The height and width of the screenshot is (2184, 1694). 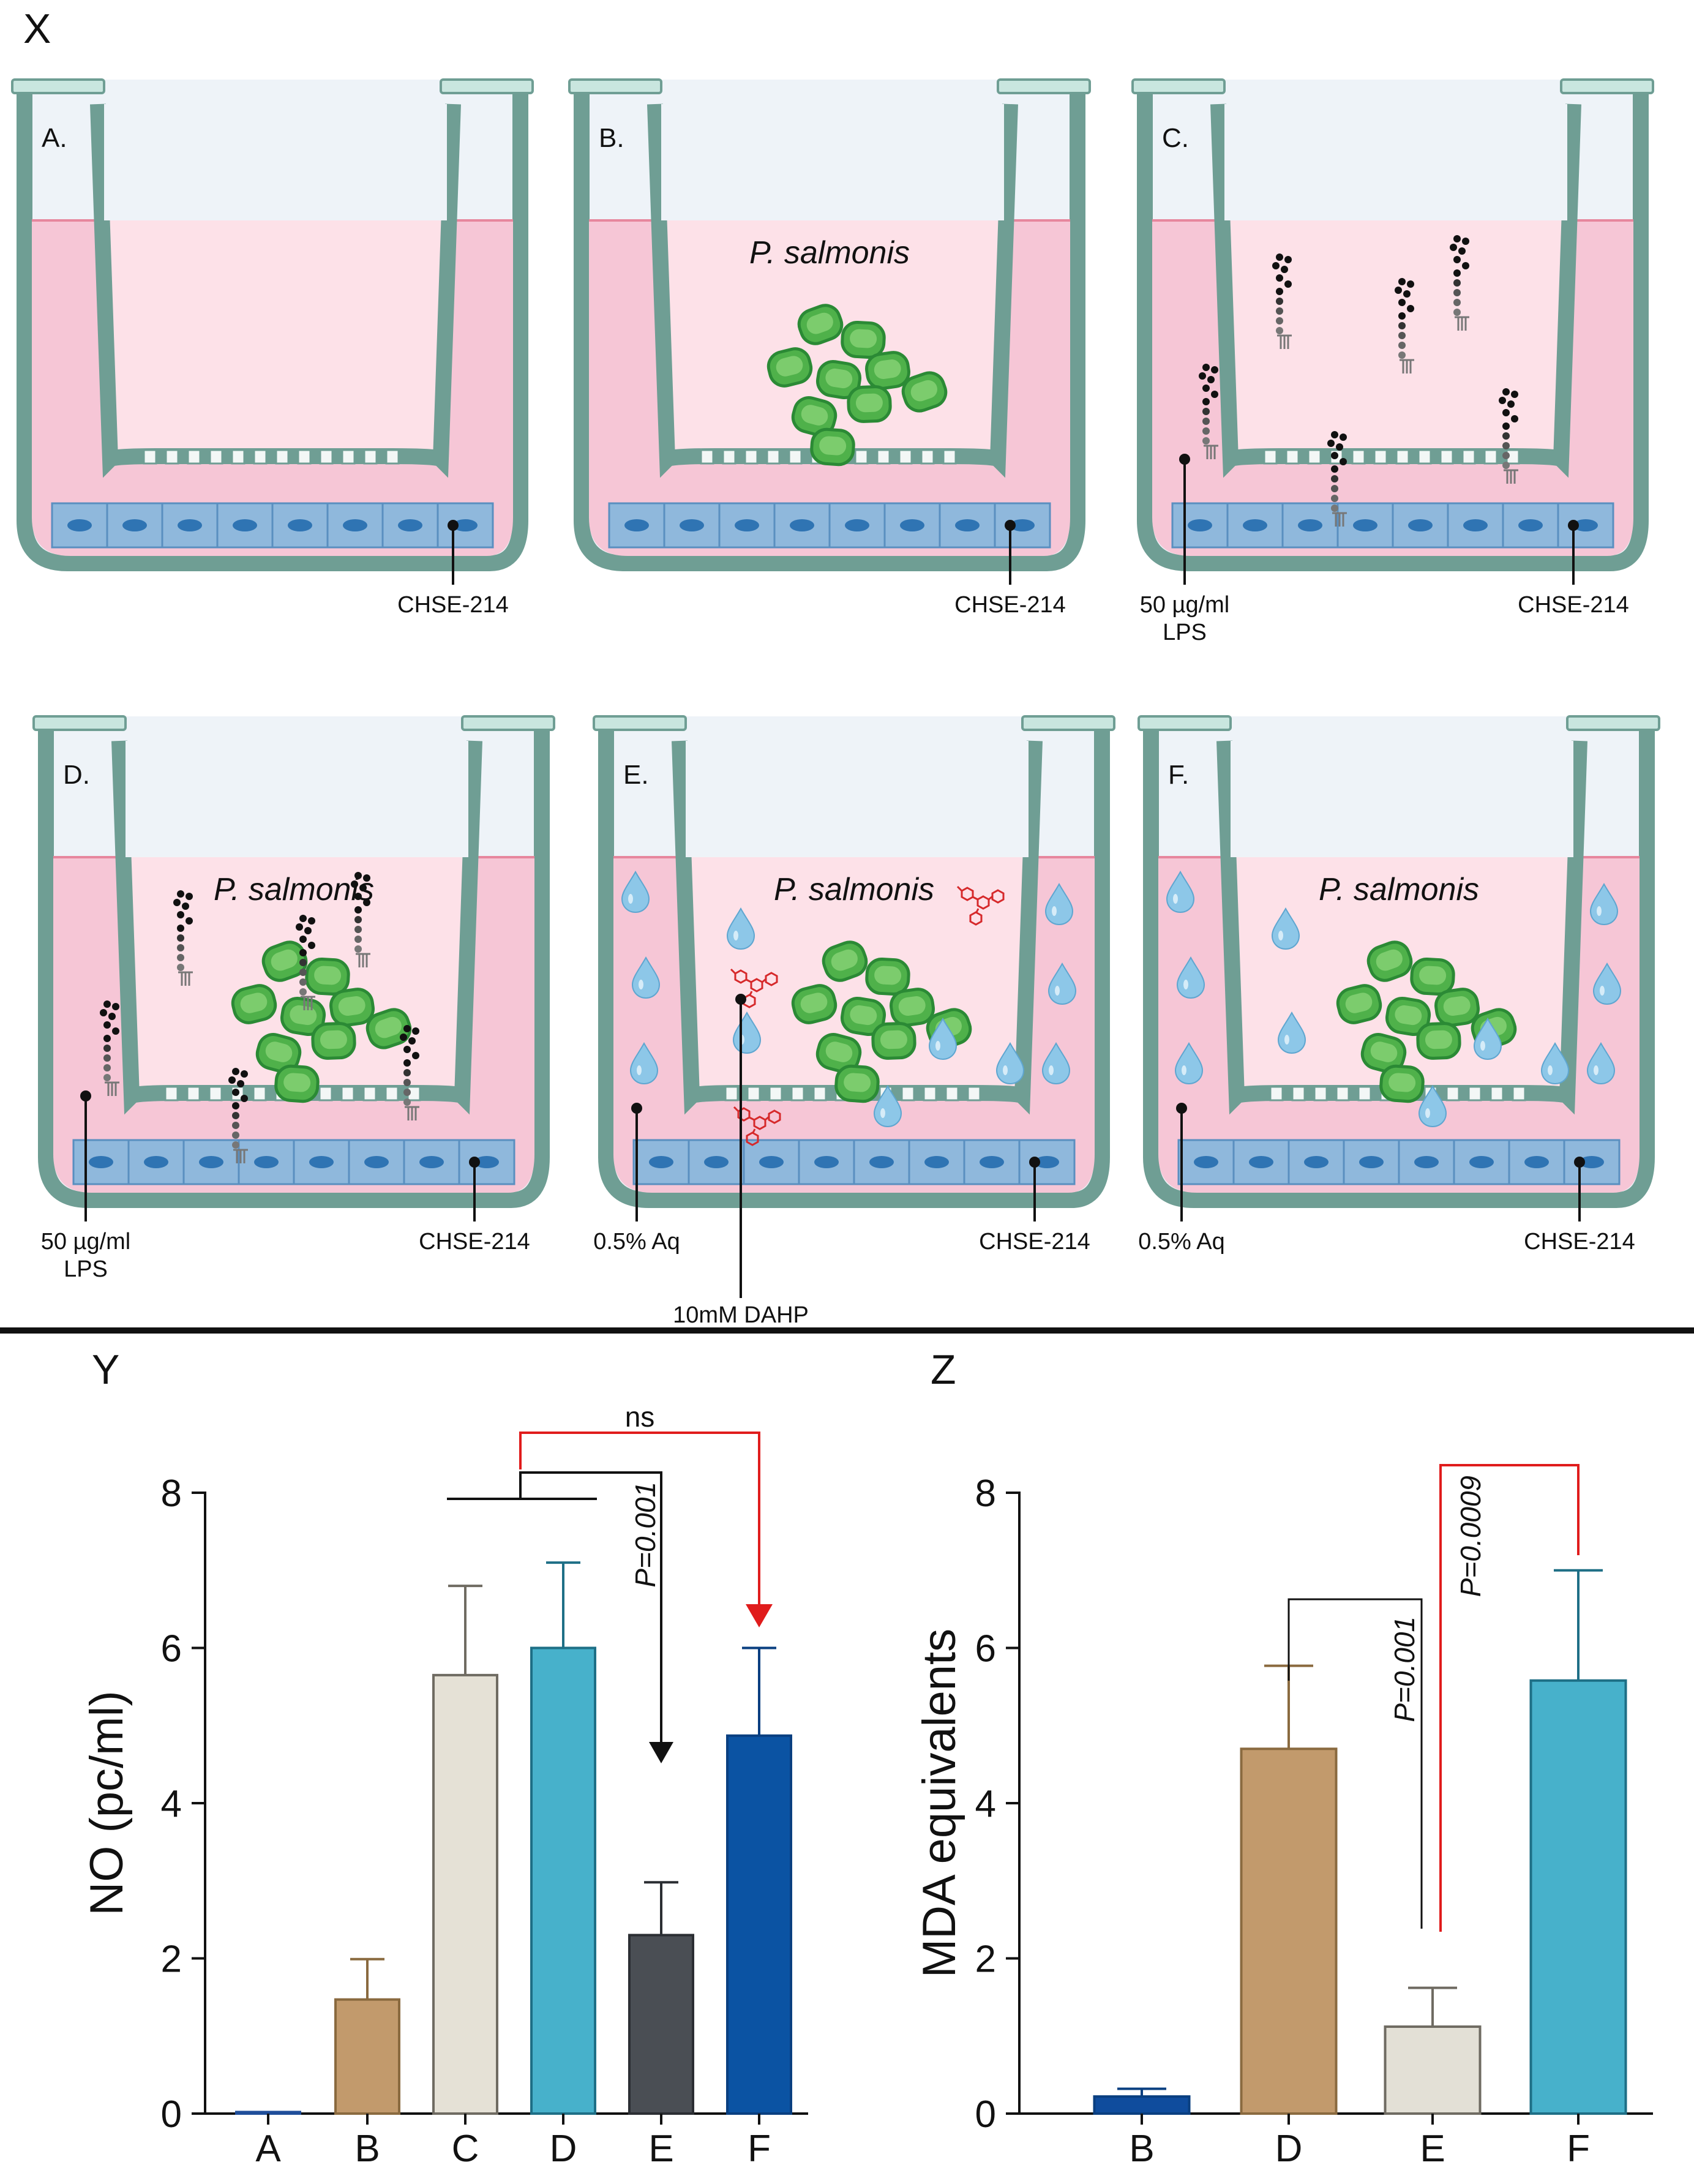 I want to click on y-tick-label: 2, so click(x=172, y=1960).